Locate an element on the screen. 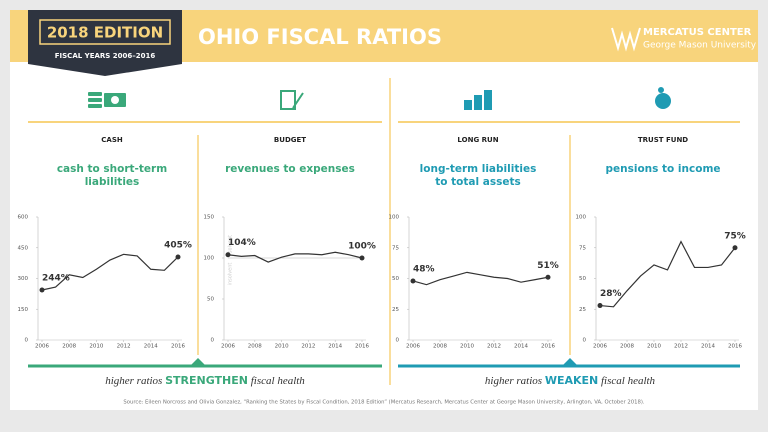  value-label: 405% is located at coordinates (178, 245).